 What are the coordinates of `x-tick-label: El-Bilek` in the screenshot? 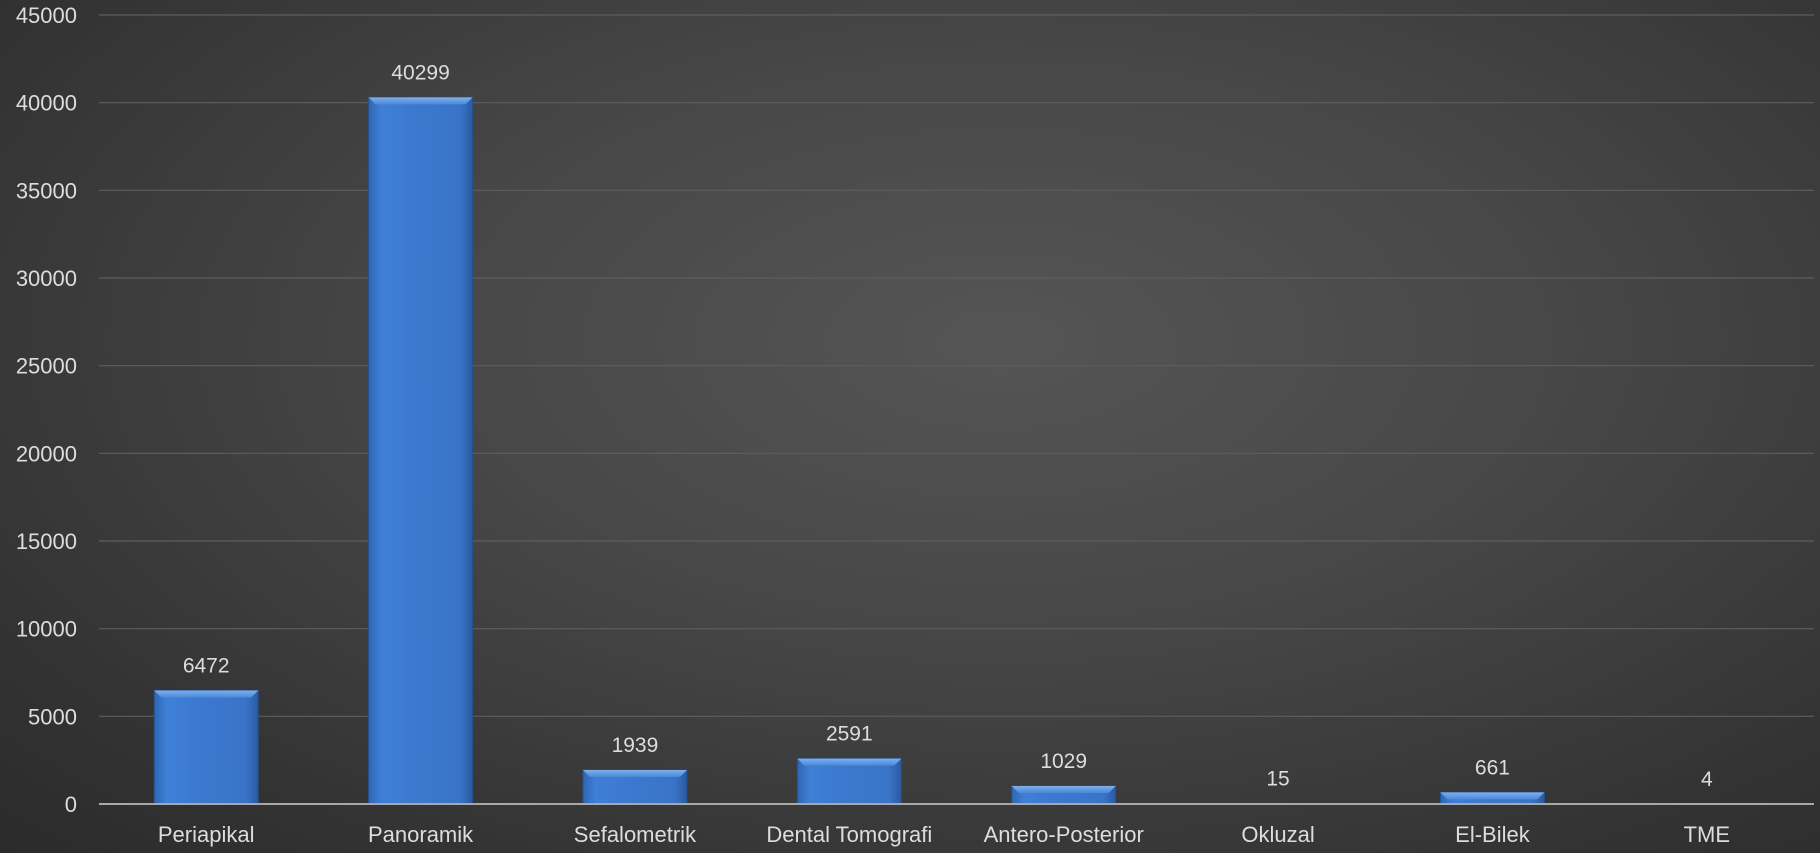 It's located at (1493, 834).